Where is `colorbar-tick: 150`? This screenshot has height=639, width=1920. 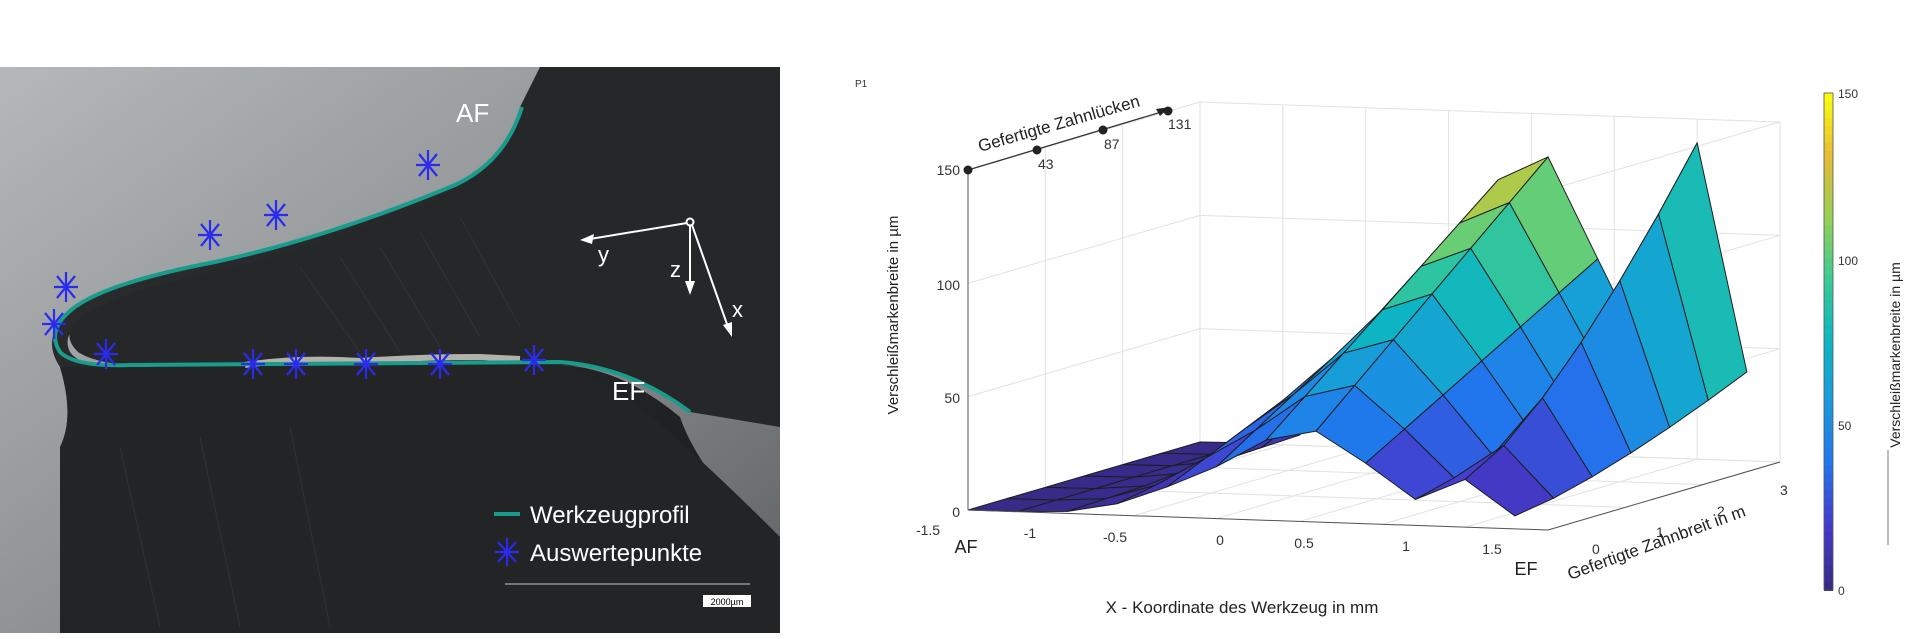
colorbar-tick: 150 is located at coordinates (1848, 94).